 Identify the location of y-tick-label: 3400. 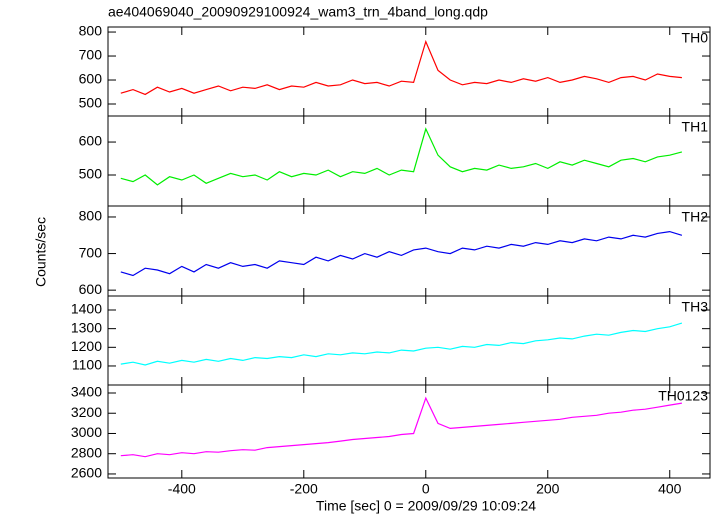
(86, 392).